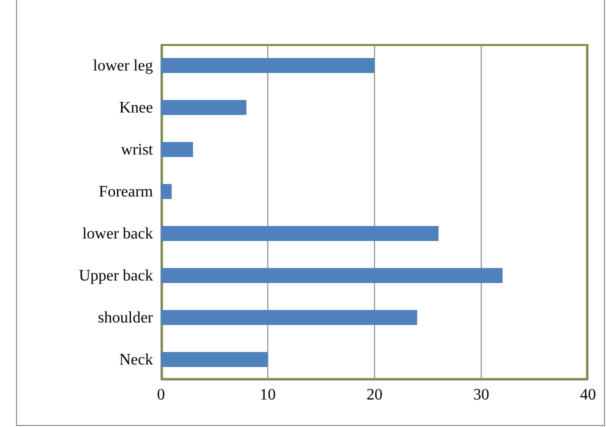 The height and width of the screenshot is (427, 606). Describe the element at coordinates (136, 360) in the screenshot. I see `y-tick-label: Neck` at that location.